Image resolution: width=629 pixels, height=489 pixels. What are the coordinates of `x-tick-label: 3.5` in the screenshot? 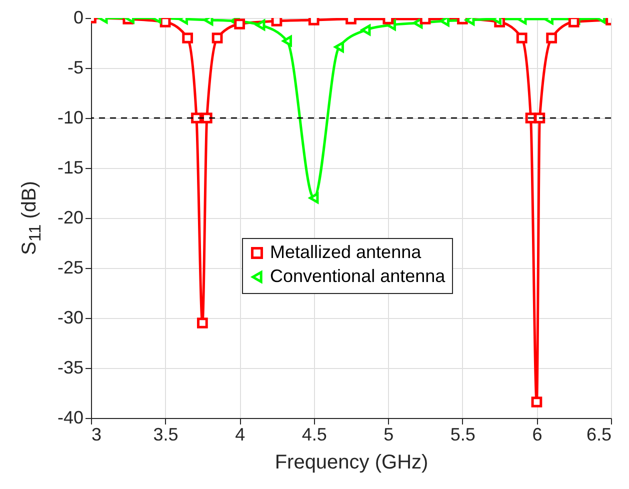 It's located at (165, 434).